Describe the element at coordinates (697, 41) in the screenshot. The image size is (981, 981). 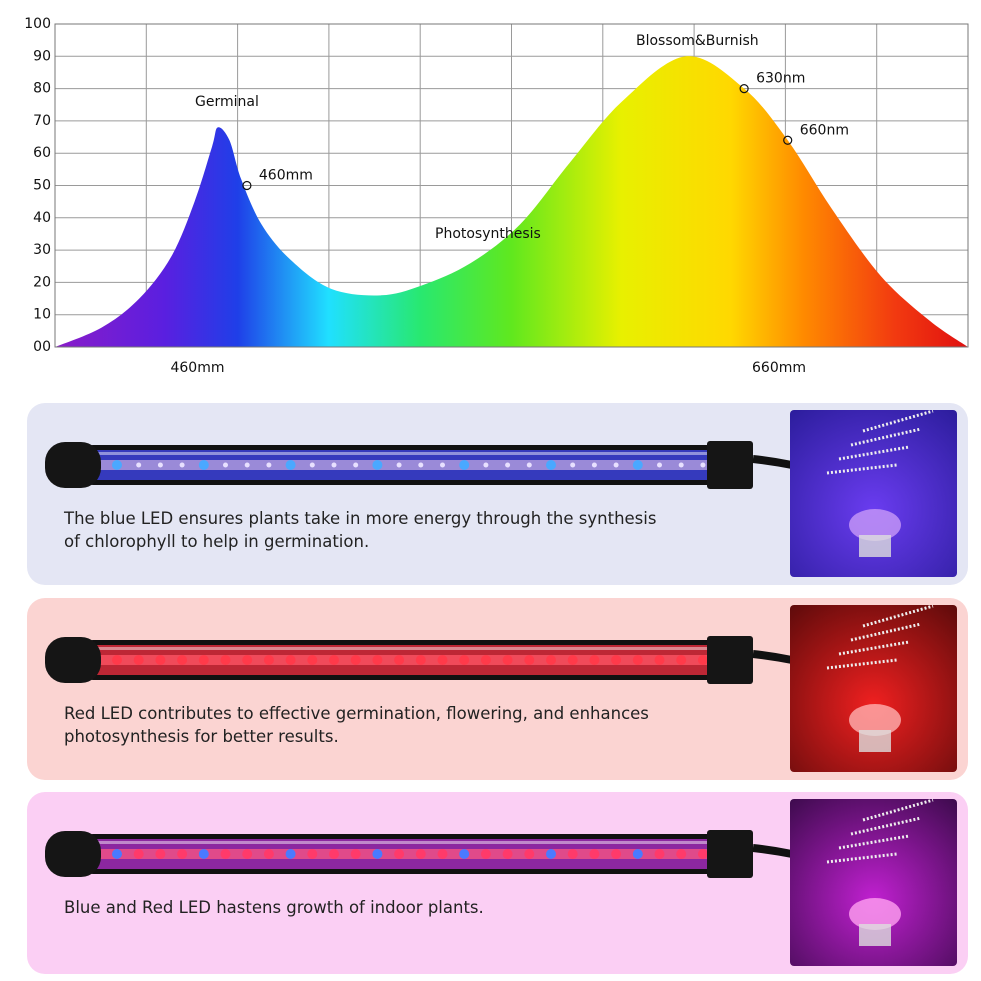
I see `annotation: Blossom&Burnish` at that location.